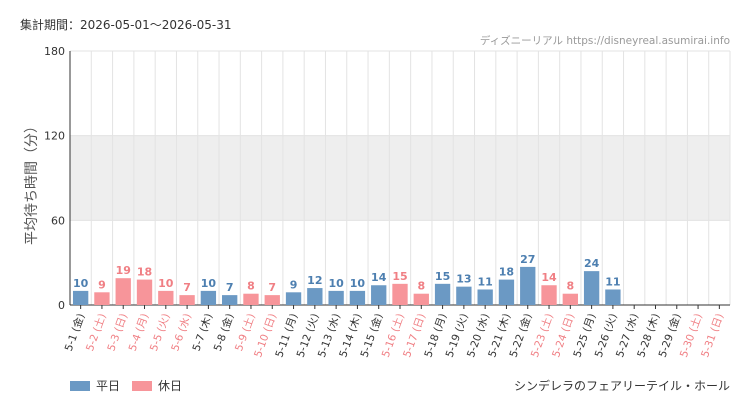 This screenshot has width=750, height=410. Describe the element at coordinates (358, 283) in the screenshot. I see `bar-value-label-14: 10` at that location.